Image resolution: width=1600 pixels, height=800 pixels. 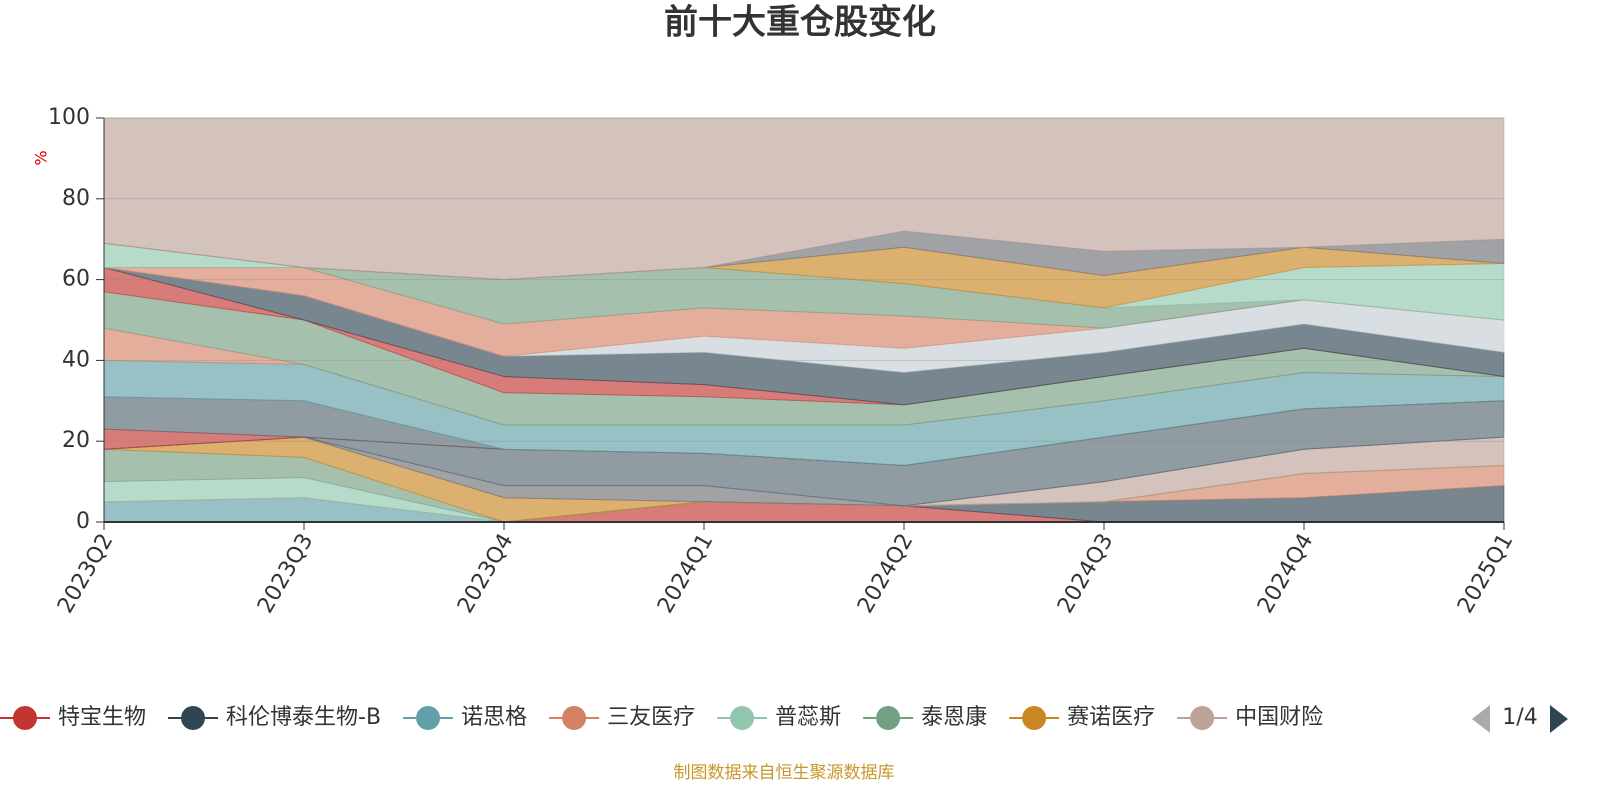 I want to click on legend-item: 三友医疗, so click(x=622, y=717).